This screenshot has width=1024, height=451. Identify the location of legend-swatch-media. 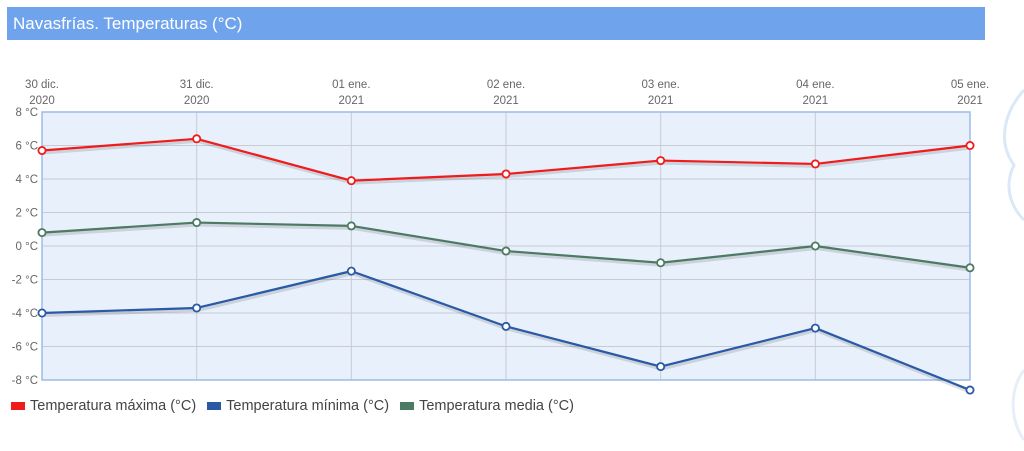
(407, 406).